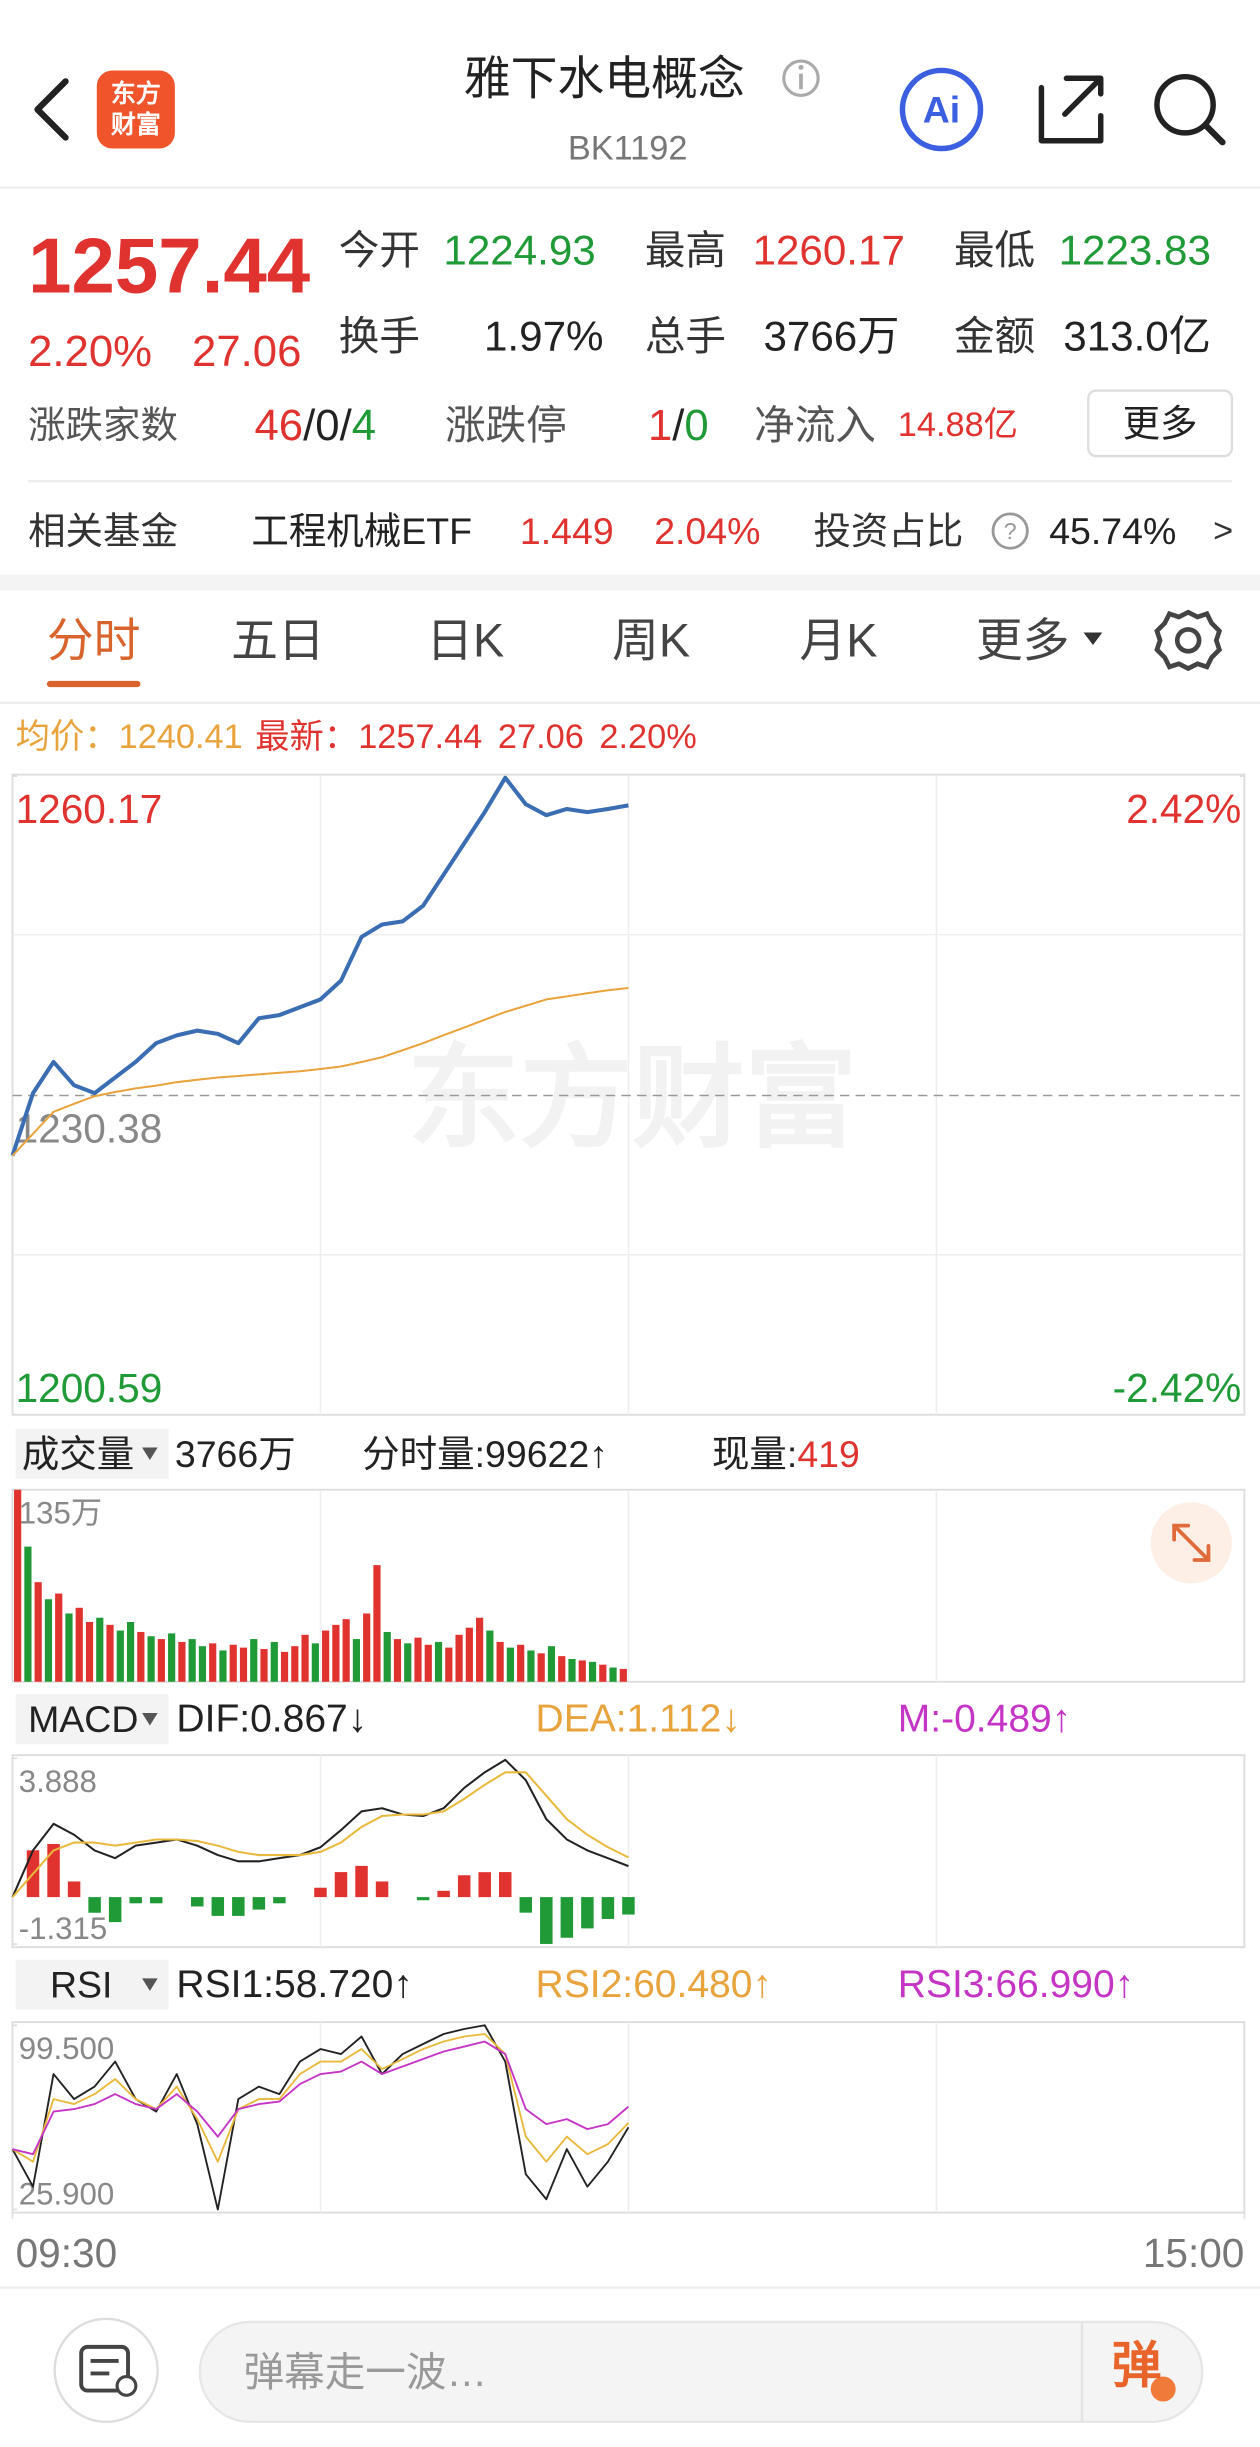 The width and height of the screenshot is (1260, 2447). What do you see at coordinates (519, 250) in the screenshot?
I see `stat-value: 1224.93` at bounding box center [519, 250].